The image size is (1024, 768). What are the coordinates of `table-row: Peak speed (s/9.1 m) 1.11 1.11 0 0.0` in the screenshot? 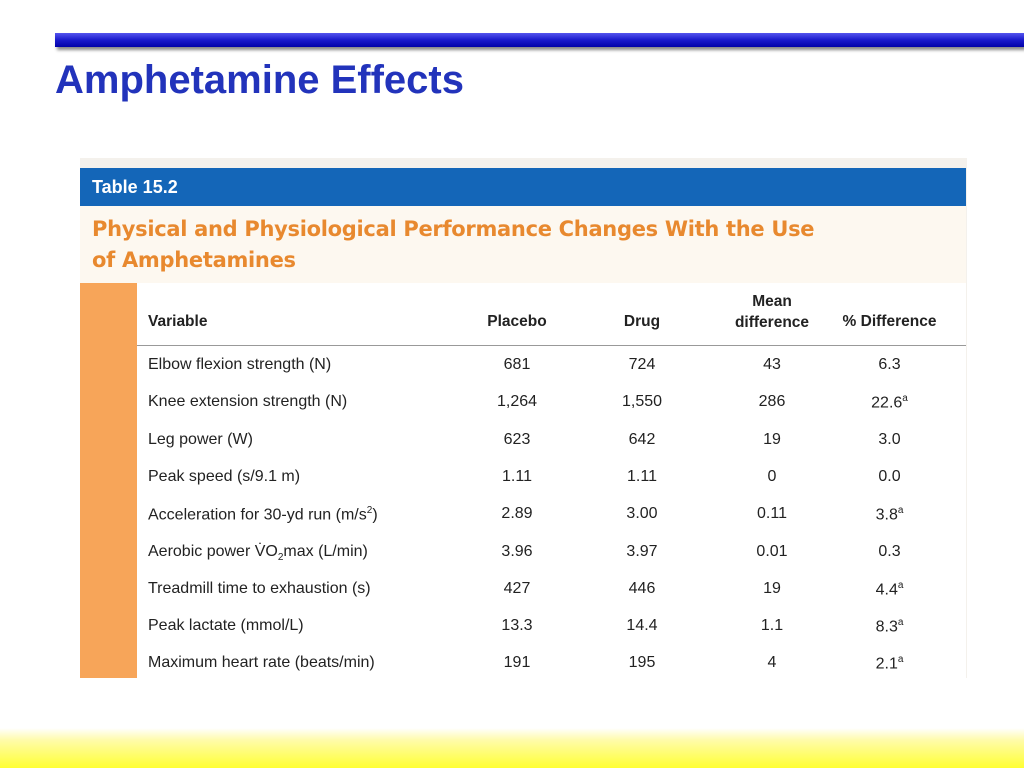 It's located at (551, 477).